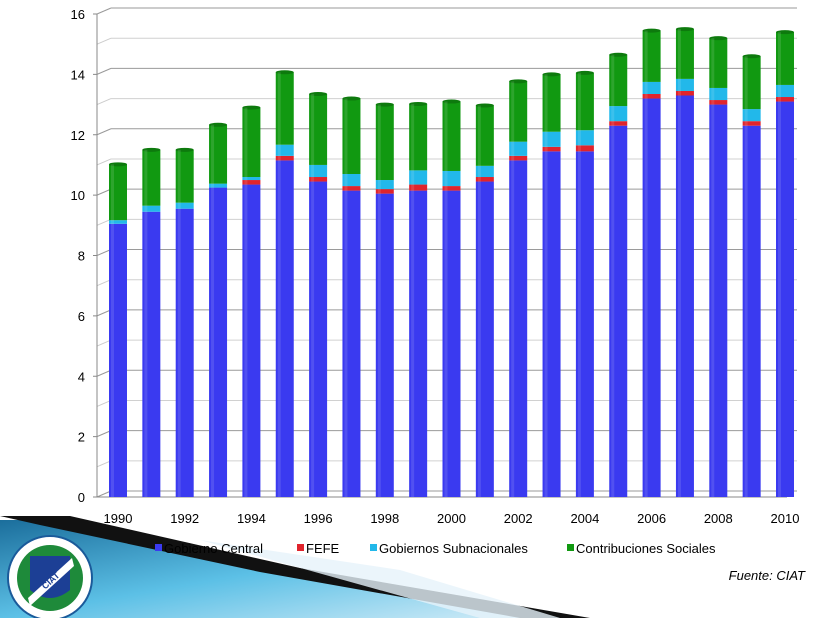 The image size is (823, 618). Describe the element at coordinates (384, 518) in the screenshot. I see `x-tick-label: 1998` at that location.